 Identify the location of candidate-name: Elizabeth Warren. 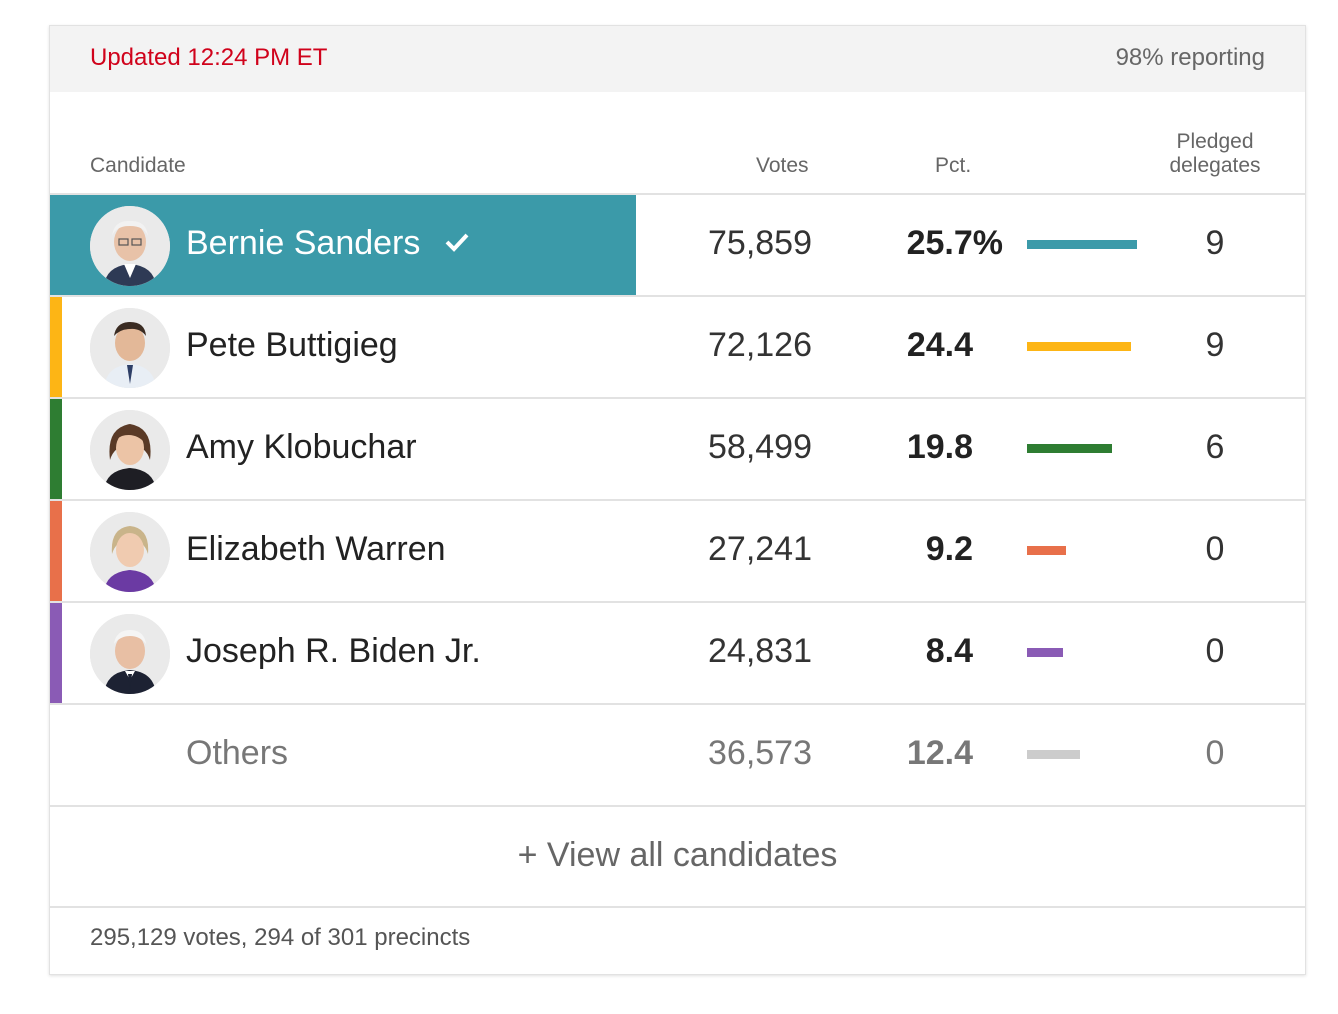
(316, 549).